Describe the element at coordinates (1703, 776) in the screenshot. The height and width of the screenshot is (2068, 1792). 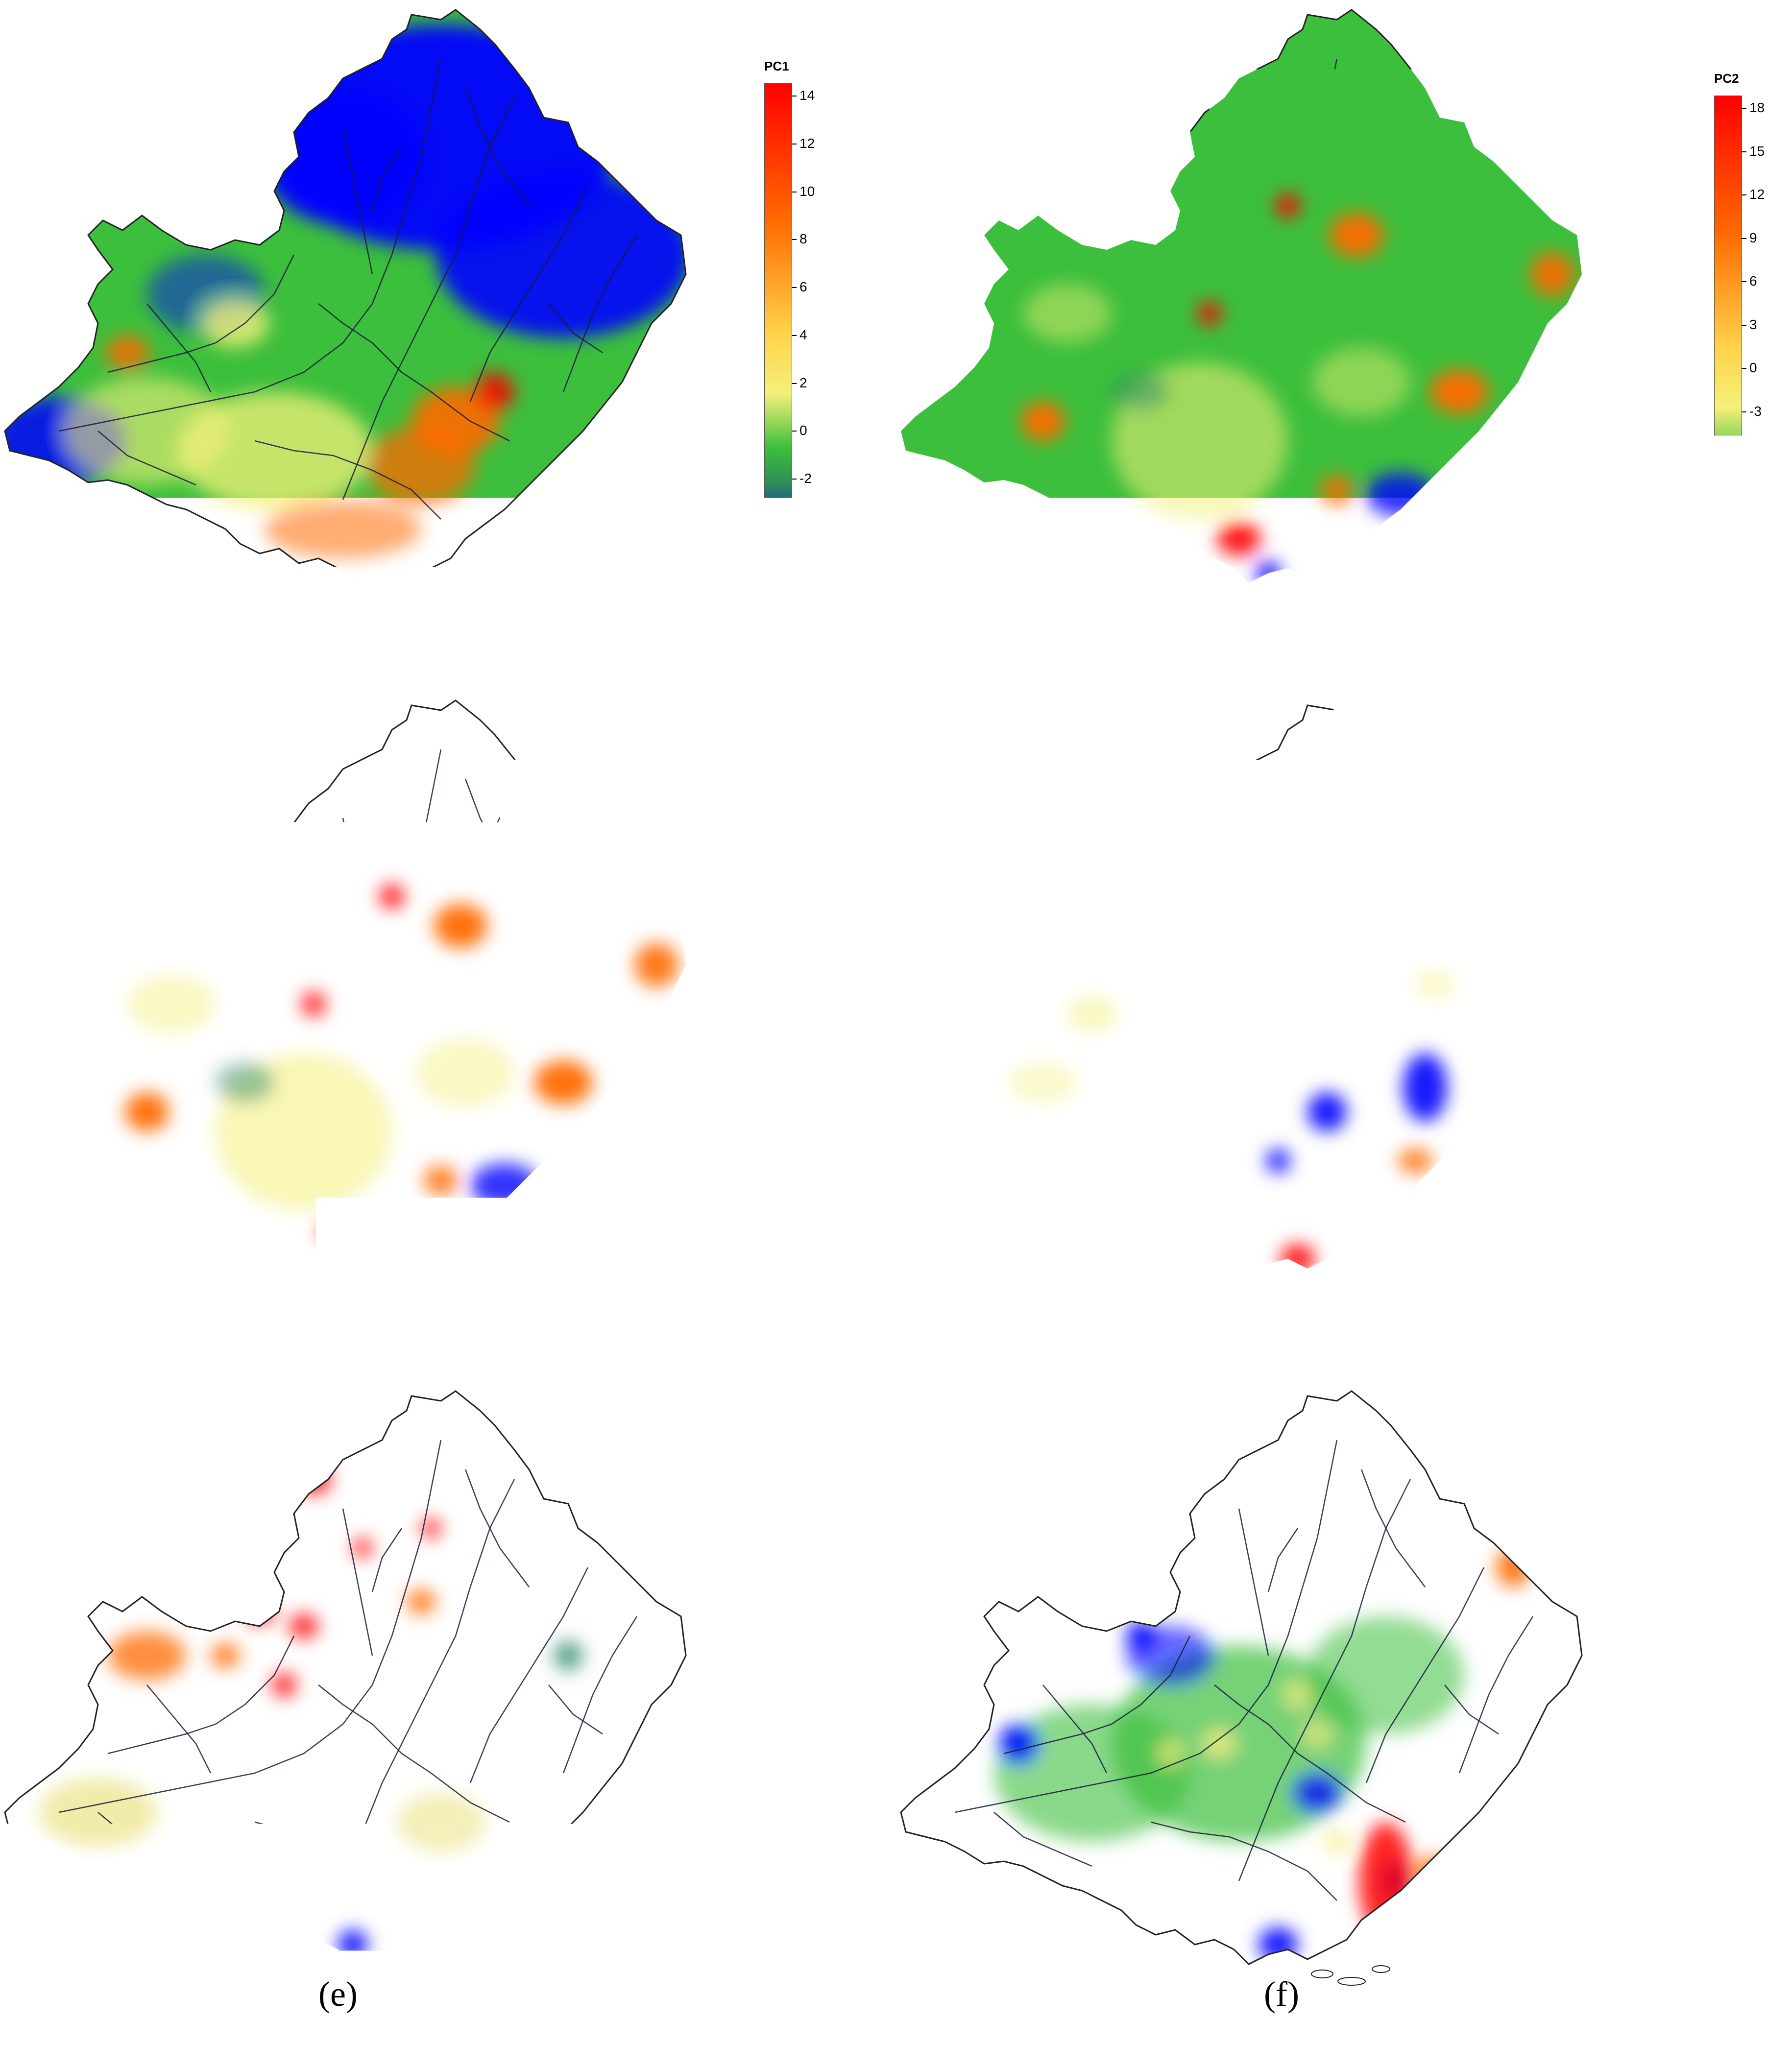
I see `colorbar-tick-label: 17` at that location.